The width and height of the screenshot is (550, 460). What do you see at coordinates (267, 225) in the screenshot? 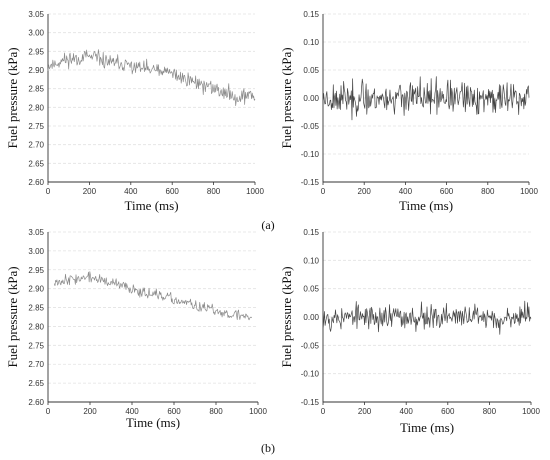
I see `panel-label-a: (a)` at bounding box center [267, 225].